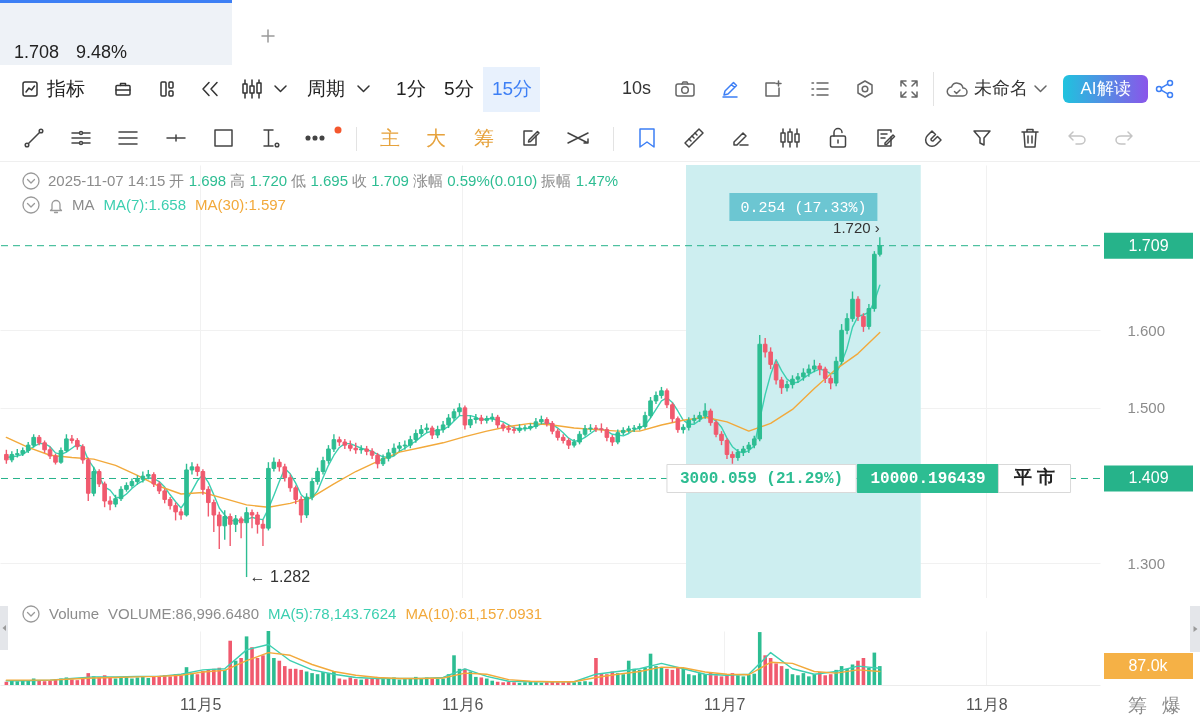 The width and height of the screenshot is (1200, 728). I want to click on legend-title: MA, so click(83, 205).